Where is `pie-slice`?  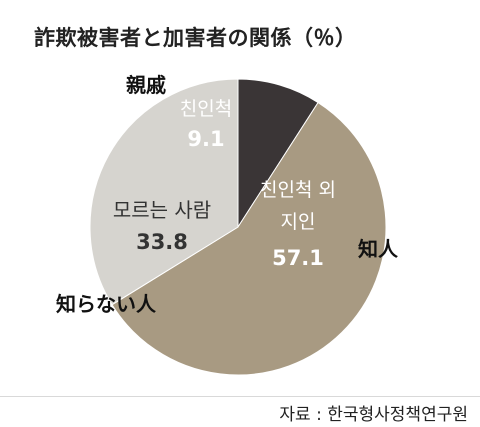 pie-slice is located at coordinates (278, 153).